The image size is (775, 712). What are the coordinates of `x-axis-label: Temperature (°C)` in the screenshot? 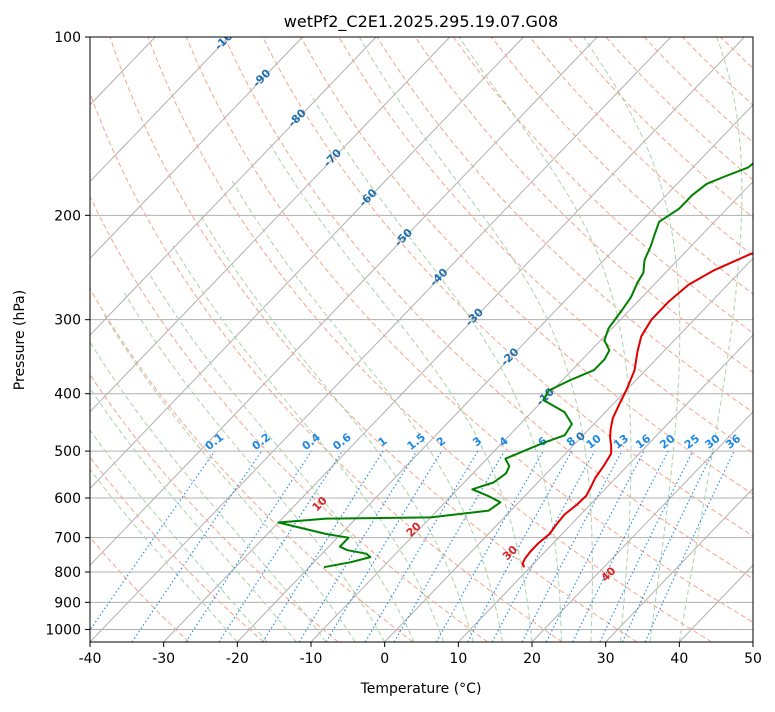 It's located at (421, 689).